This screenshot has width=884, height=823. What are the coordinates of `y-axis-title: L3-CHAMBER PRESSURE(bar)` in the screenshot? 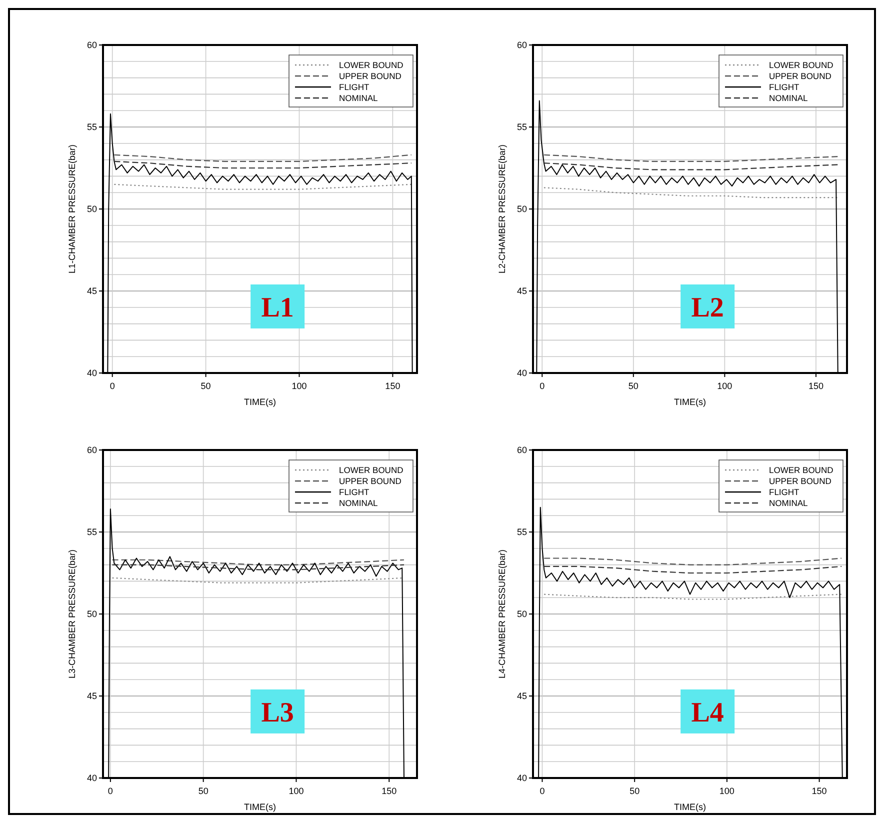 It's located at (72, 614).